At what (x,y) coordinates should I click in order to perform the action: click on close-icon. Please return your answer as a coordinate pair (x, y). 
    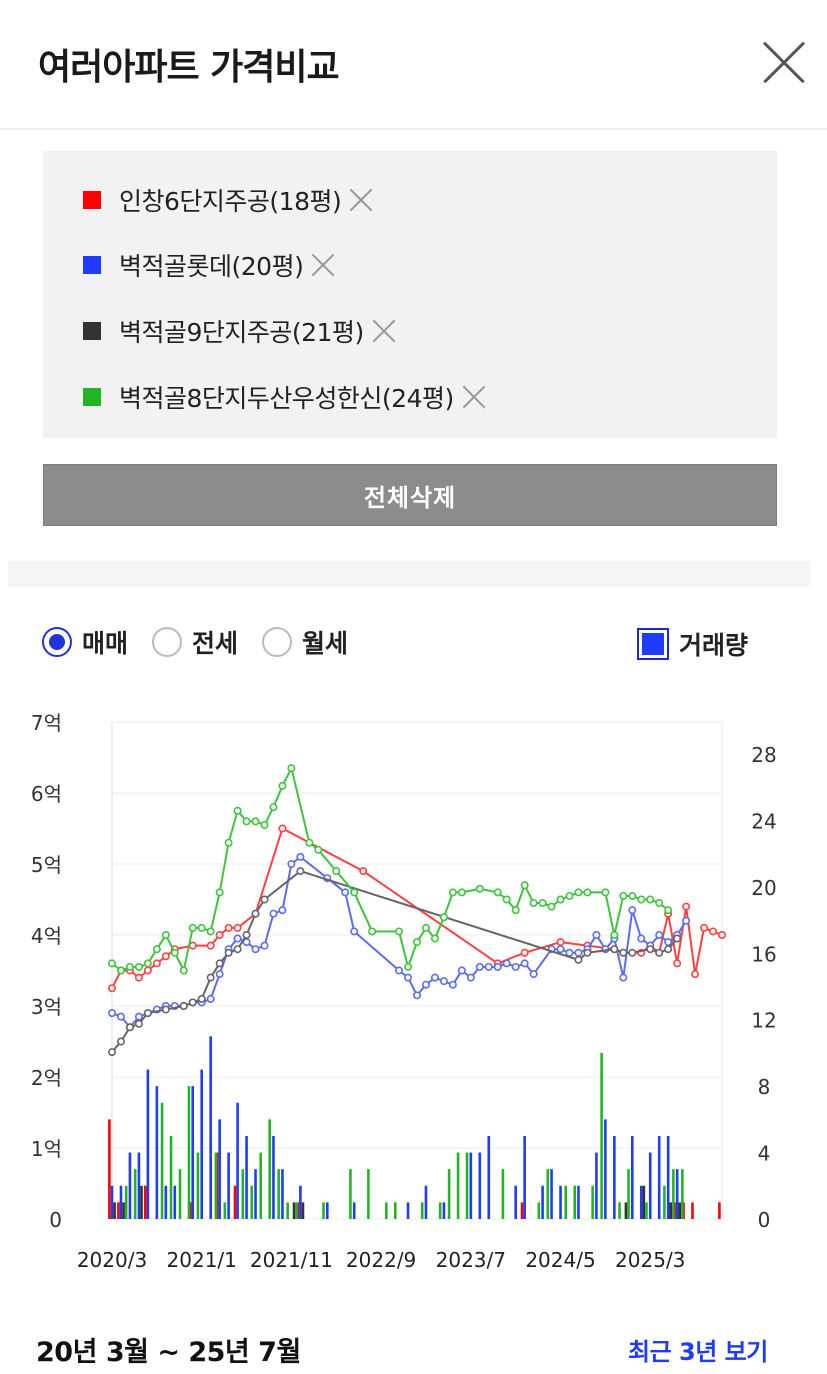
    Looking at the image, I should click on (784, 62).